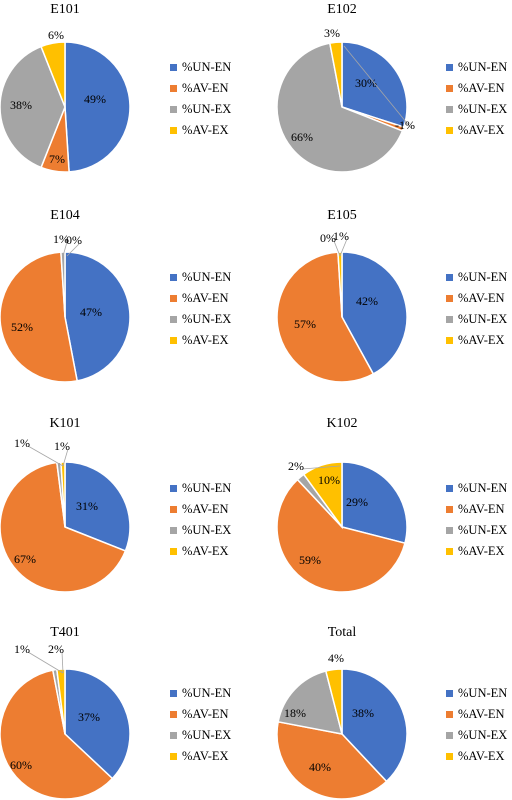 The height and width of the screenshot is (800, 512). Describe the element at coordinates (25, 559) in the screenshot. I see `data-label: 67%` at that location.